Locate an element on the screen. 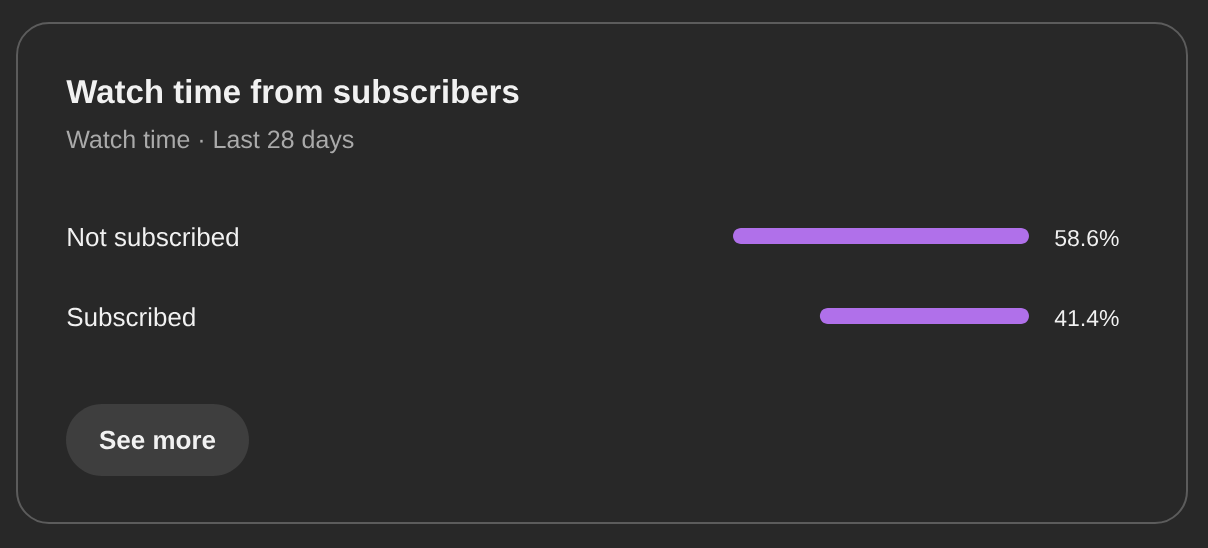  text: Watch time · Last 28 days is located at coordinates (210, 141).